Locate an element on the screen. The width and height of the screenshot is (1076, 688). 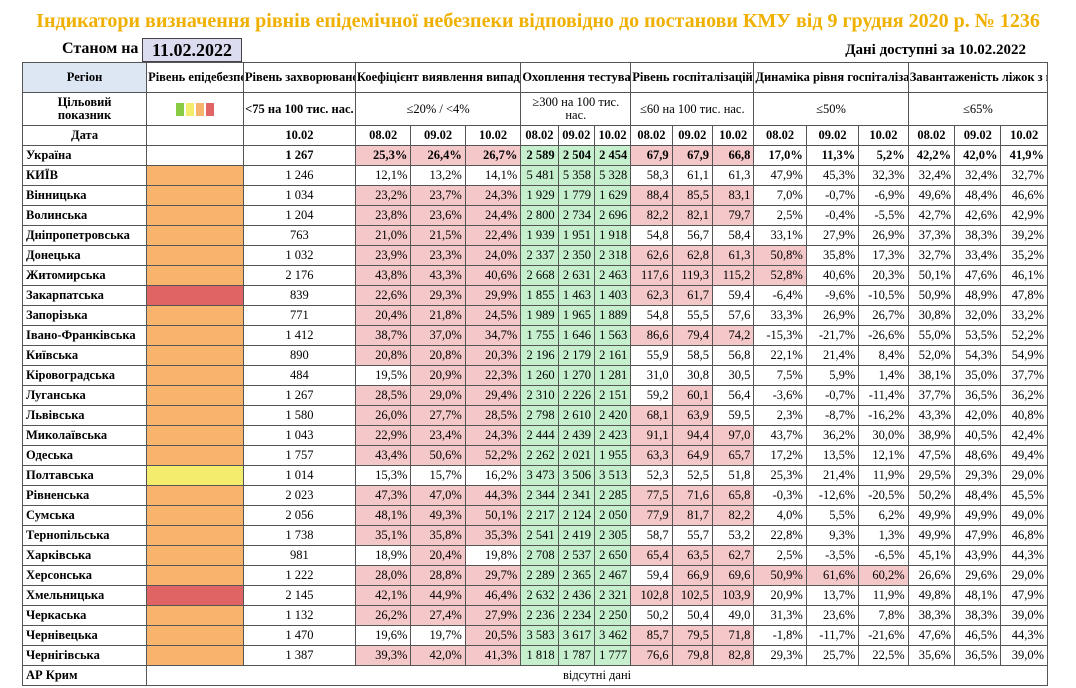
hospital-cell: 61,1 is located at coordinates (692, 175).